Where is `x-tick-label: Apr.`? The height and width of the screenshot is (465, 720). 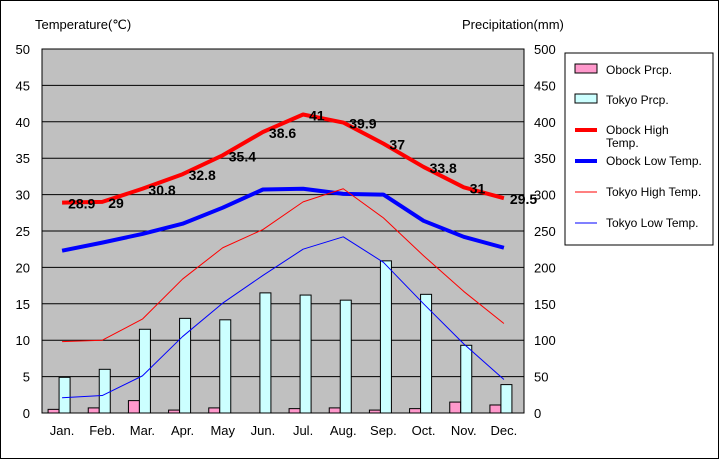
x-tick-label: Apr. is located at coordinates (182, 430).